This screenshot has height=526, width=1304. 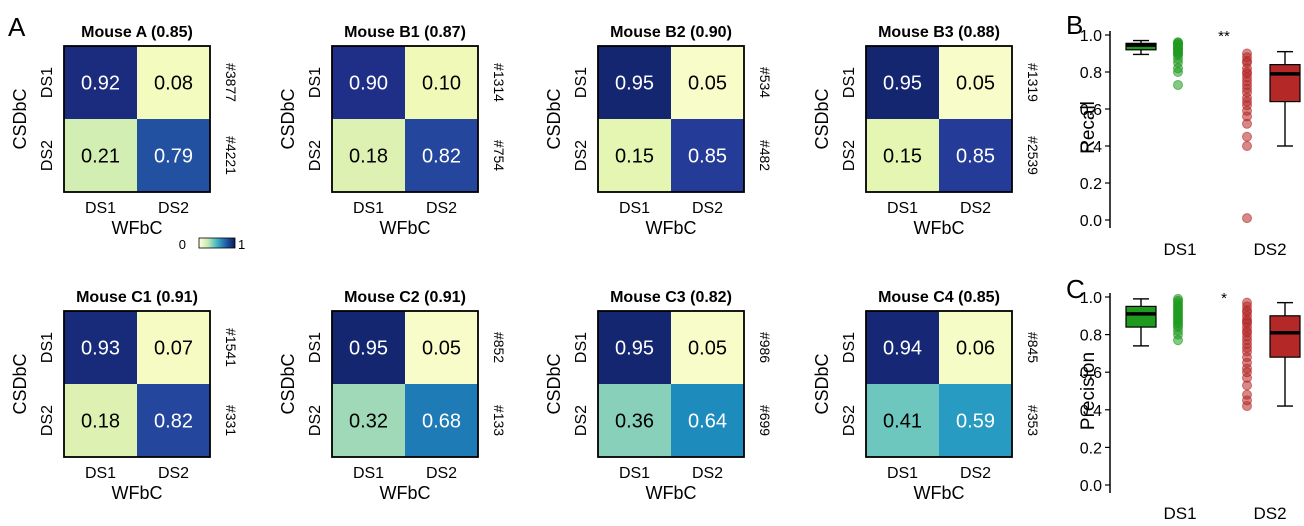 I want to click on heatmap-title: Mouse C3 (0.82), so click(x=671, y=297).